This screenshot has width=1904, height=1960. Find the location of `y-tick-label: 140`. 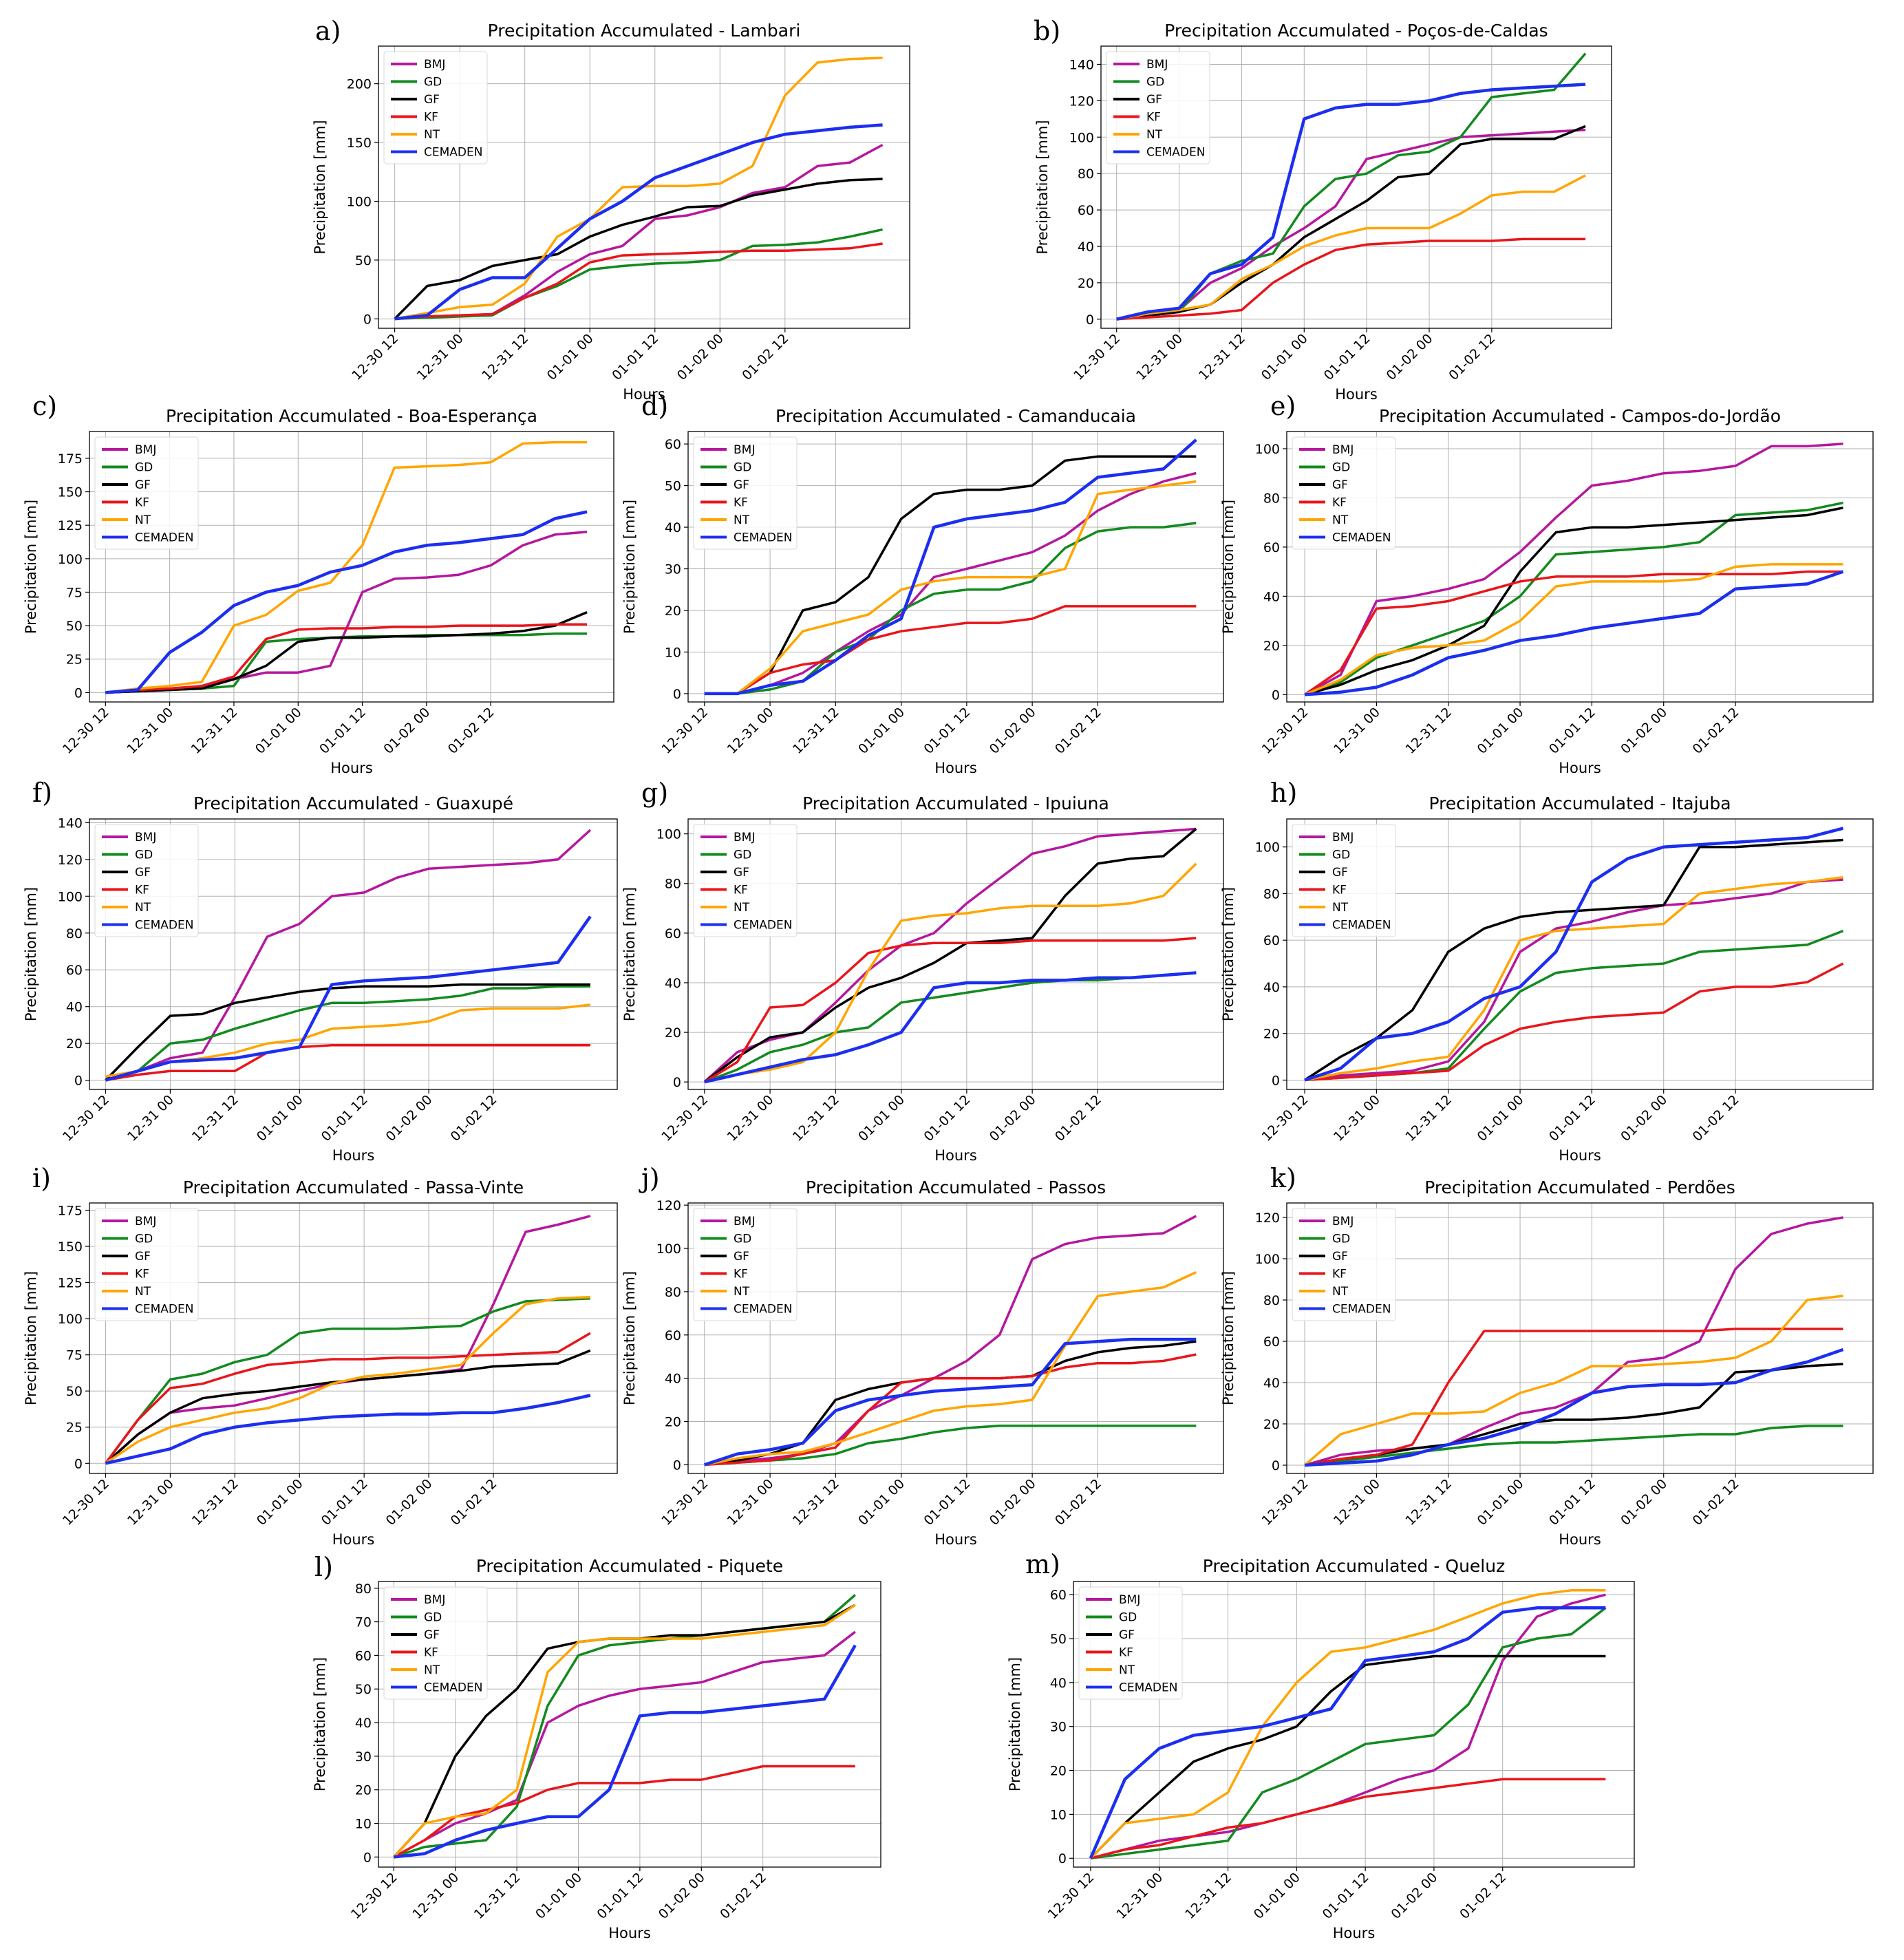

y-tick-label: 140 is located at coordinates (1081, 64).